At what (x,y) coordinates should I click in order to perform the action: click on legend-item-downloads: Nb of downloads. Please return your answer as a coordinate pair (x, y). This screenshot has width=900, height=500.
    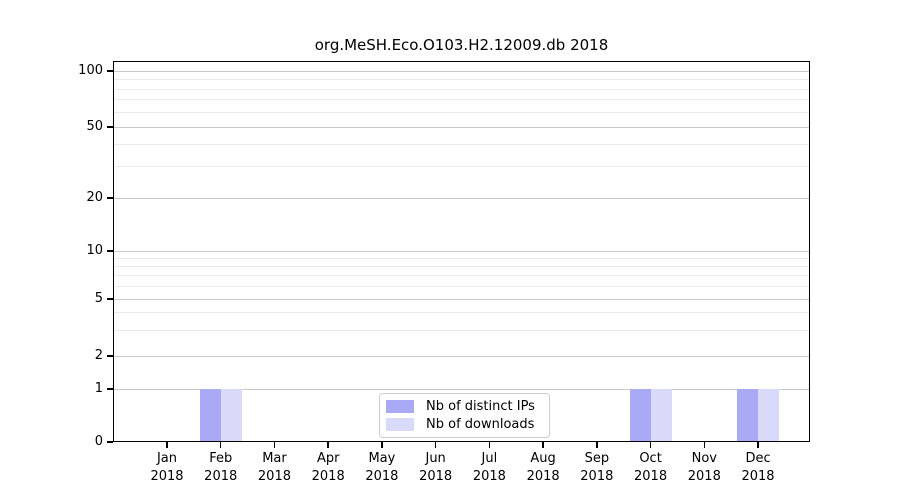
    Looking at the image, I should click on (463, 424).